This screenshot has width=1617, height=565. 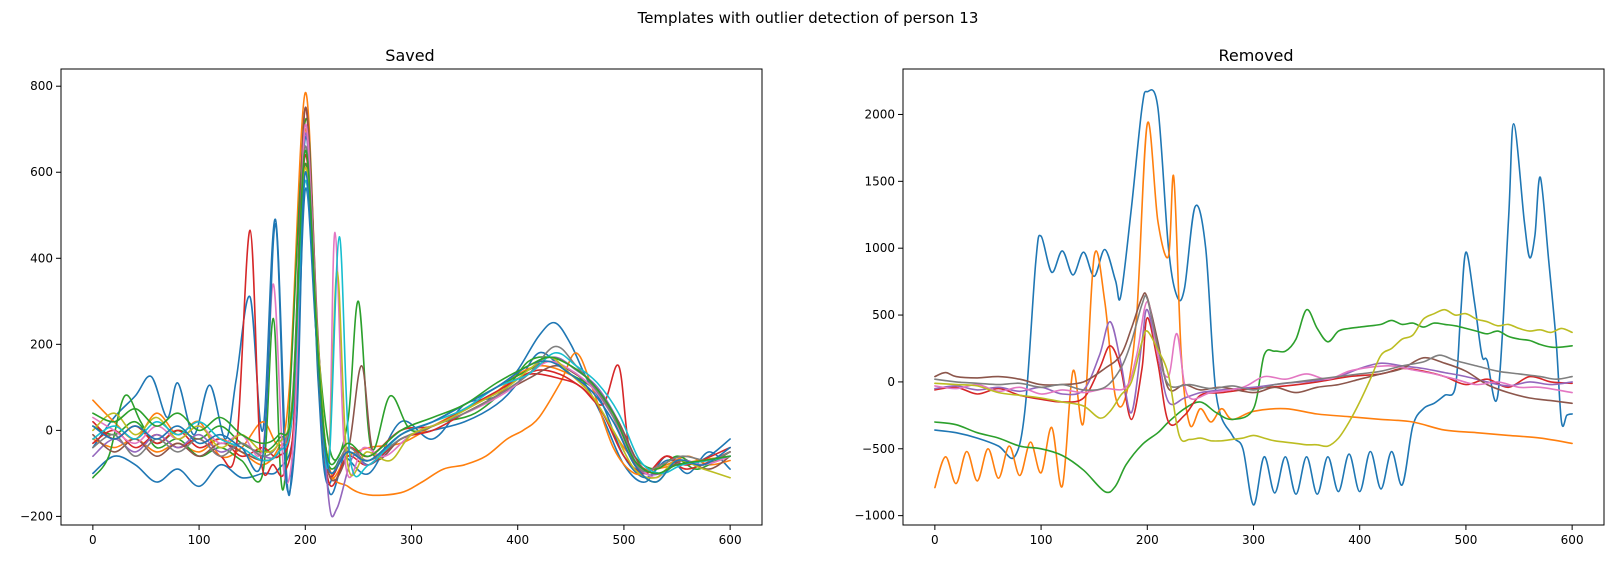 What do you see at coordinates (41, 344) in the screenshot?
I see `y-tick-label: 200` at bounding box center [41, 344].